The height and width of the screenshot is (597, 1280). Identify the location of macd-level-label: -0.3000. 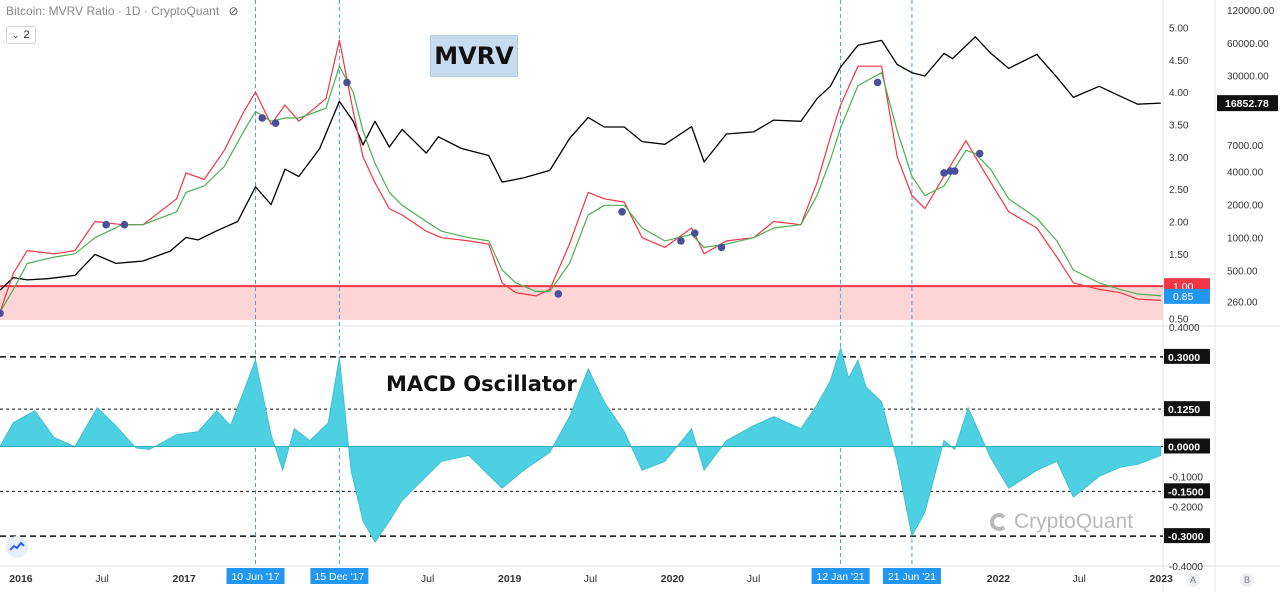
(1186, 537).